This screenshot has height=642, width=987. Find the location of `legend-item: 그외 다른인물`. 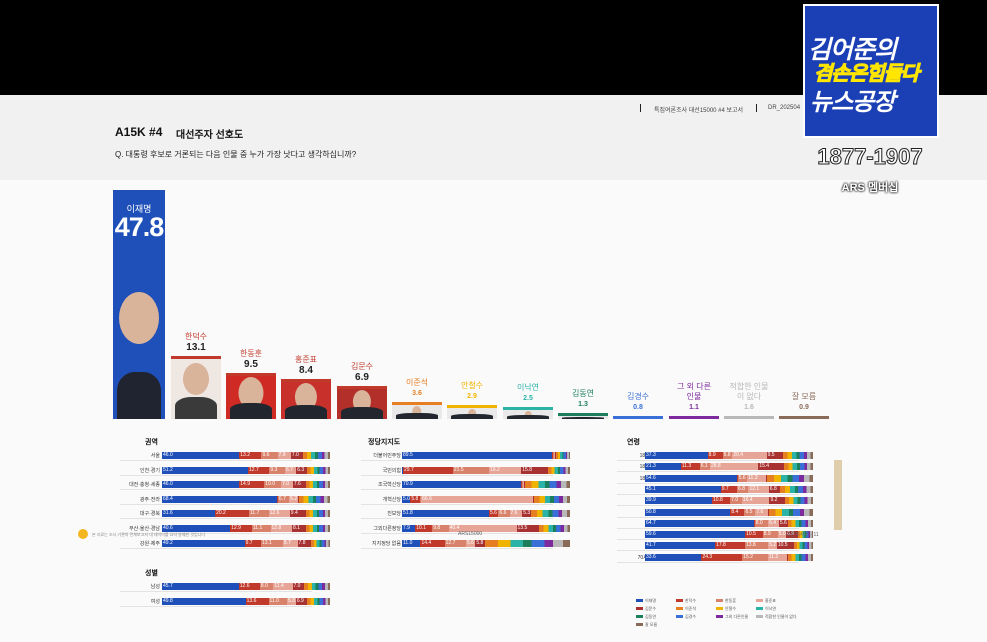

legend-item: 그외 다른인물 is located at coordinates (732, 617).